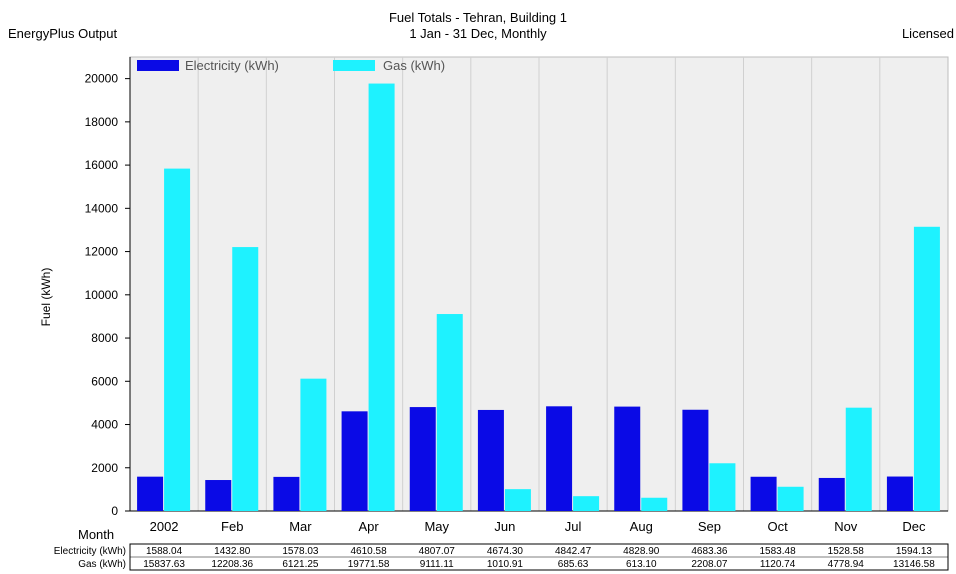 The height and width of the screenshot is (574, 956). I want to click on legend-label: Gas (kWh), so click(414, 65).